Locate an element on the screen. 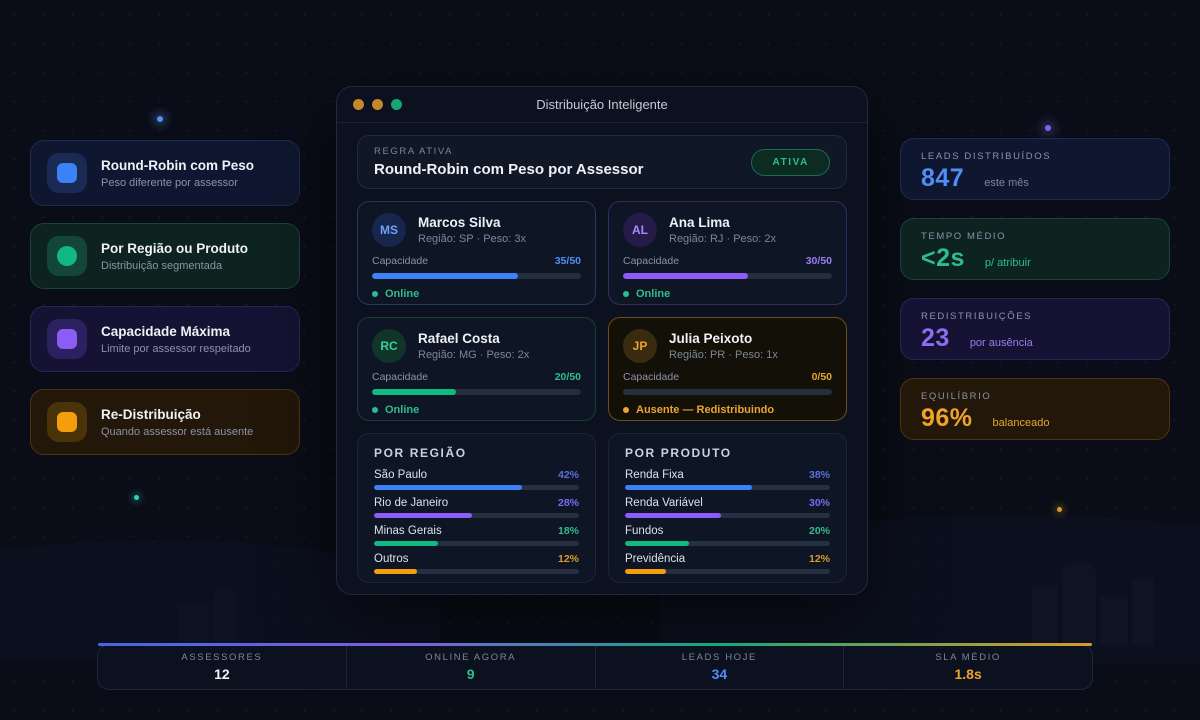  product-row: Renda Fixa 38% is located at coordinates (727, 479).